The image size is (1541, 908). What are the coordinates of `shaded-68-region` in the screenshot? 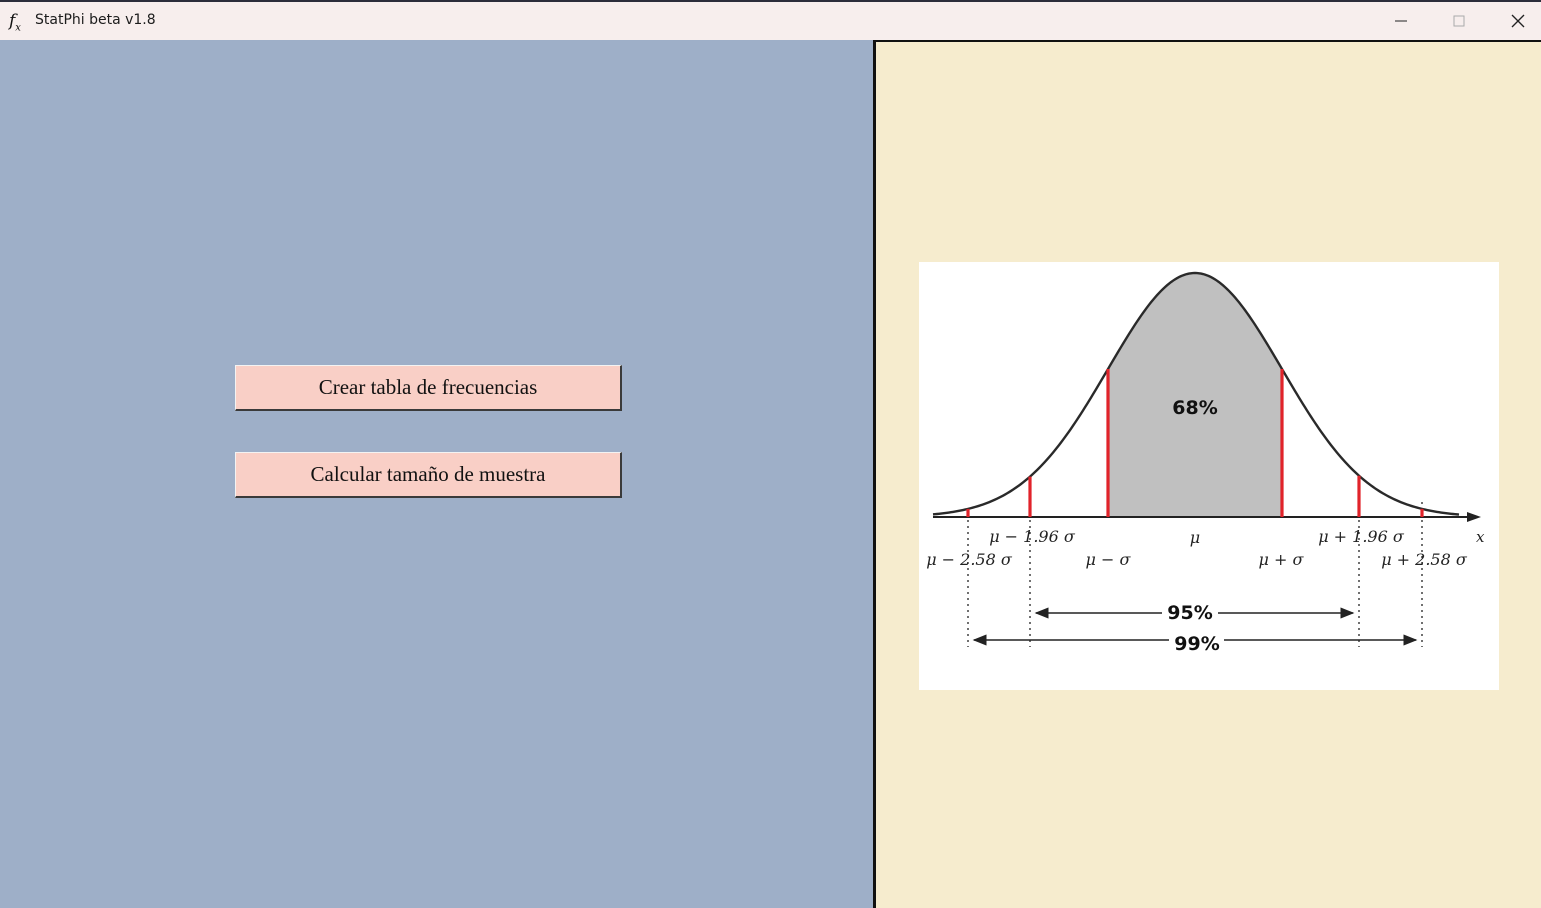 It's located at (1195, 395).